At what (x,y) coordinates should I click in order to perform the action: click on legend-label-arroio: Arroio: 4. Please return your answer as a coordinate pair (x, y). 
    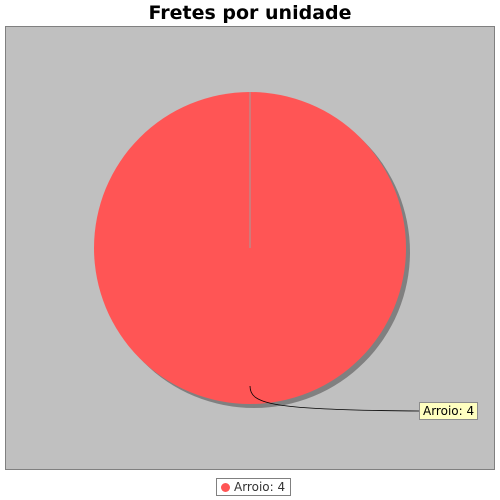
    Looking at the image, I should click on (260, 487).